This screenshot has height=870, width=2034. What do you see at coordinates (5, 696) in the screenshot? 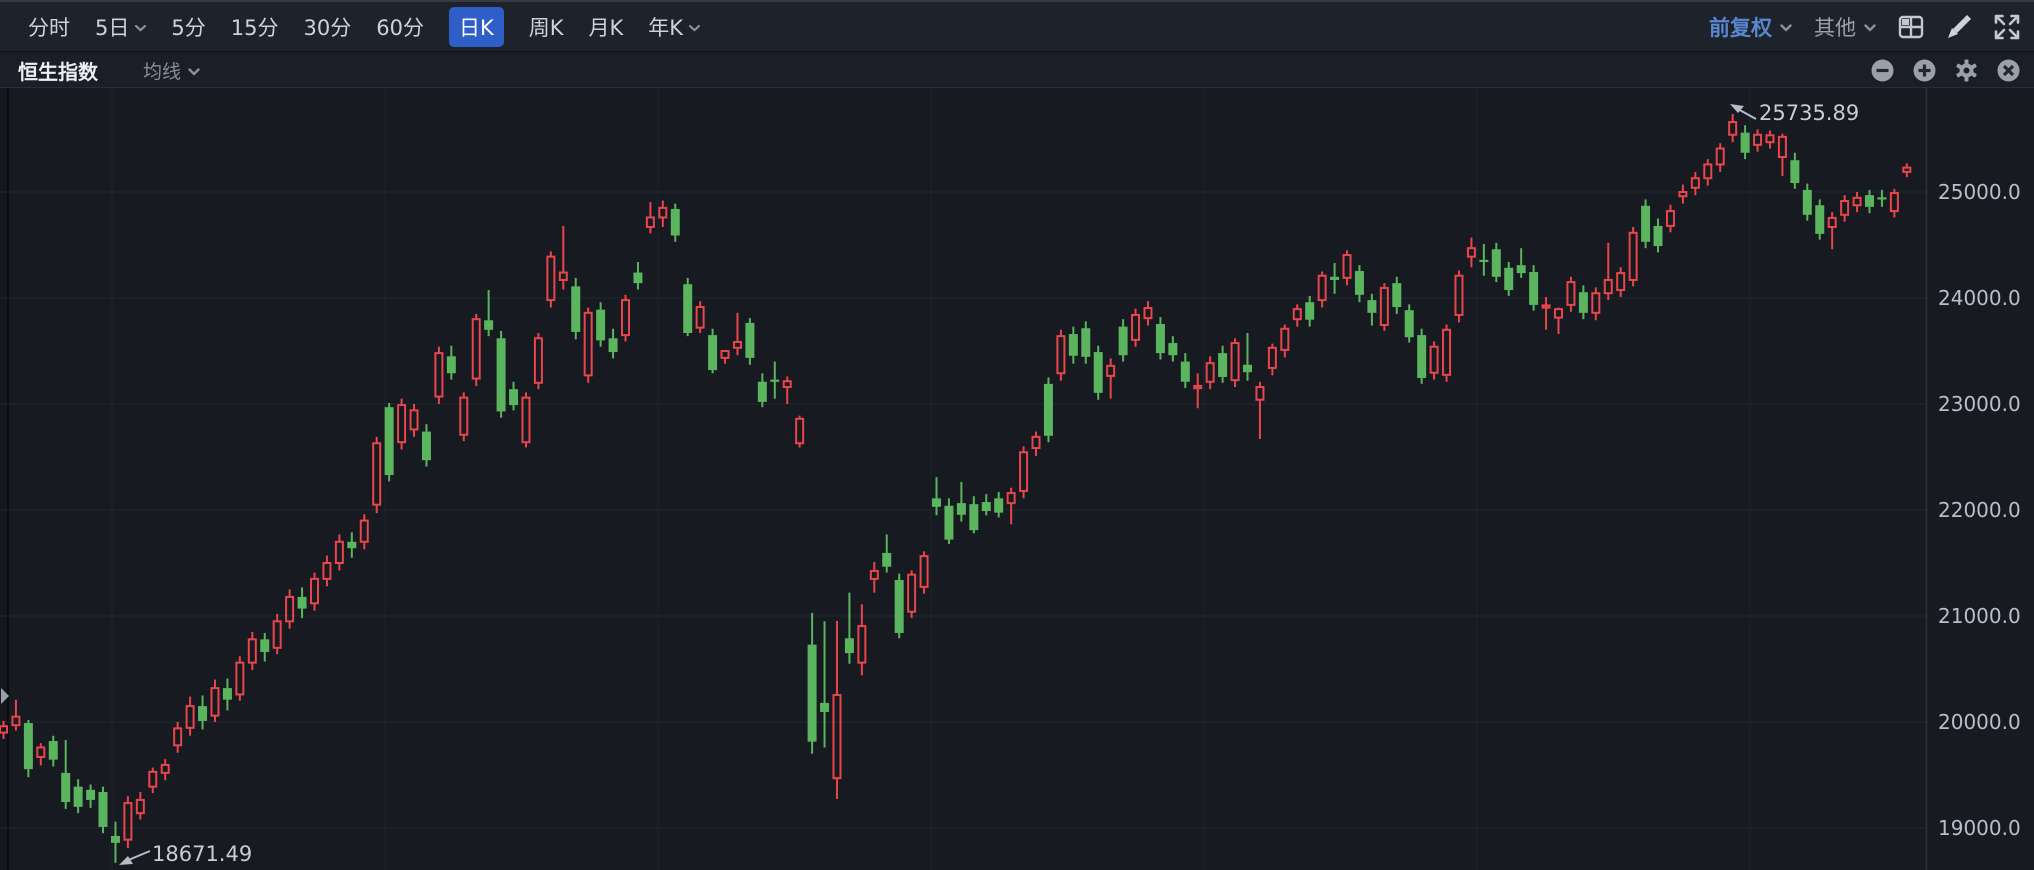
I see `pane-drag-handle` at bounding box center [5, 696].